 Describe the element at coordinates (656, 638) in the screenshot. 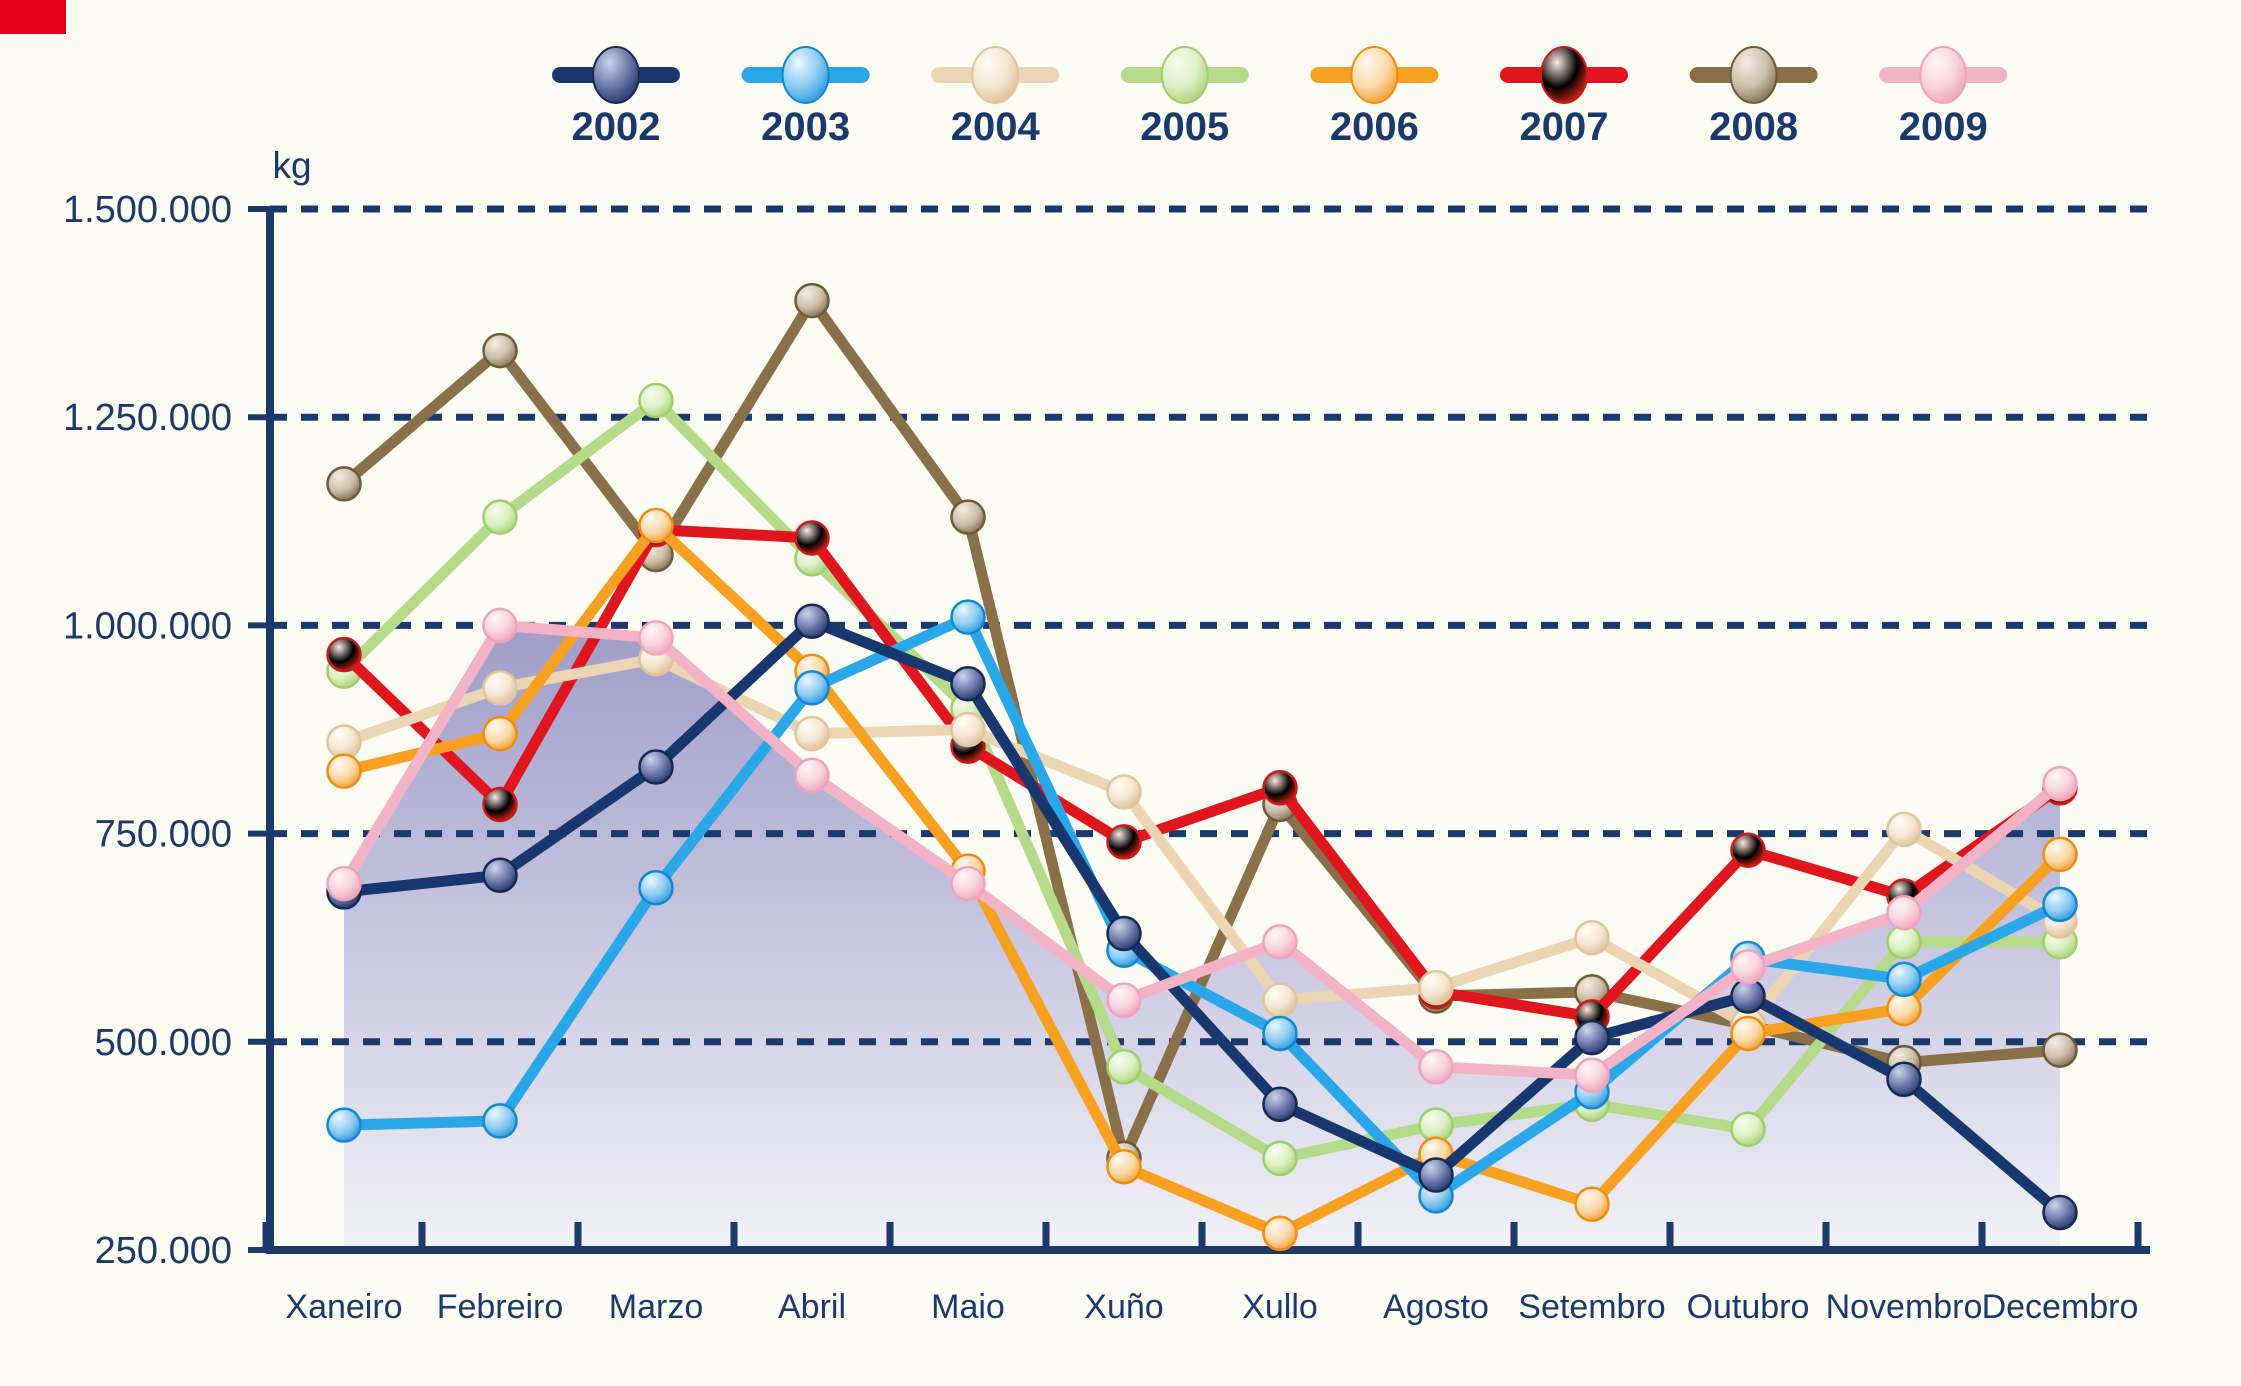

I see `data-point-2009-Marzo` at that location.